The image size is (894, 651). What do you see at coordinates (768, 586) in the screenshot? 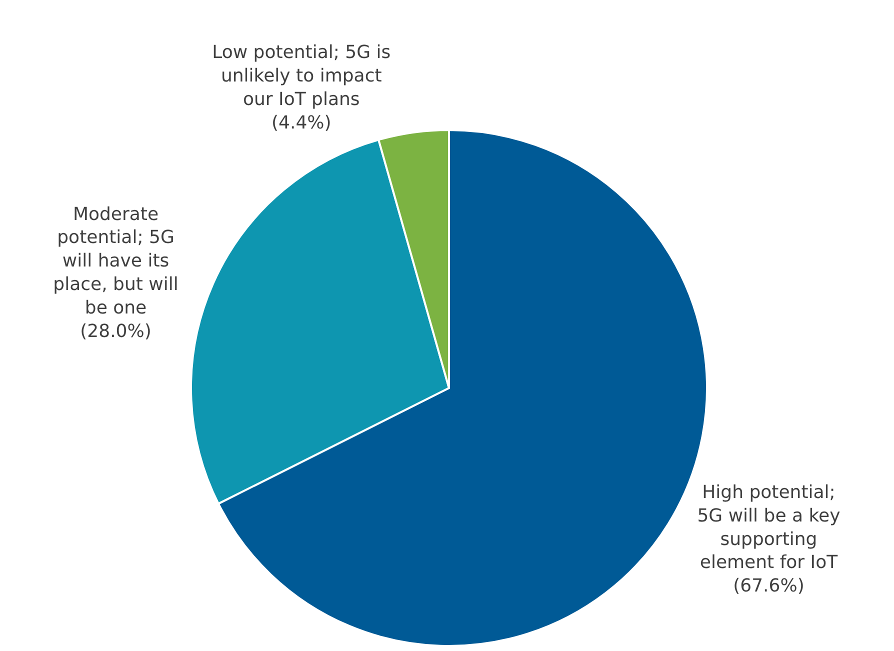
I see `data-label: (67.6%)` at bounding box center [768, 586].